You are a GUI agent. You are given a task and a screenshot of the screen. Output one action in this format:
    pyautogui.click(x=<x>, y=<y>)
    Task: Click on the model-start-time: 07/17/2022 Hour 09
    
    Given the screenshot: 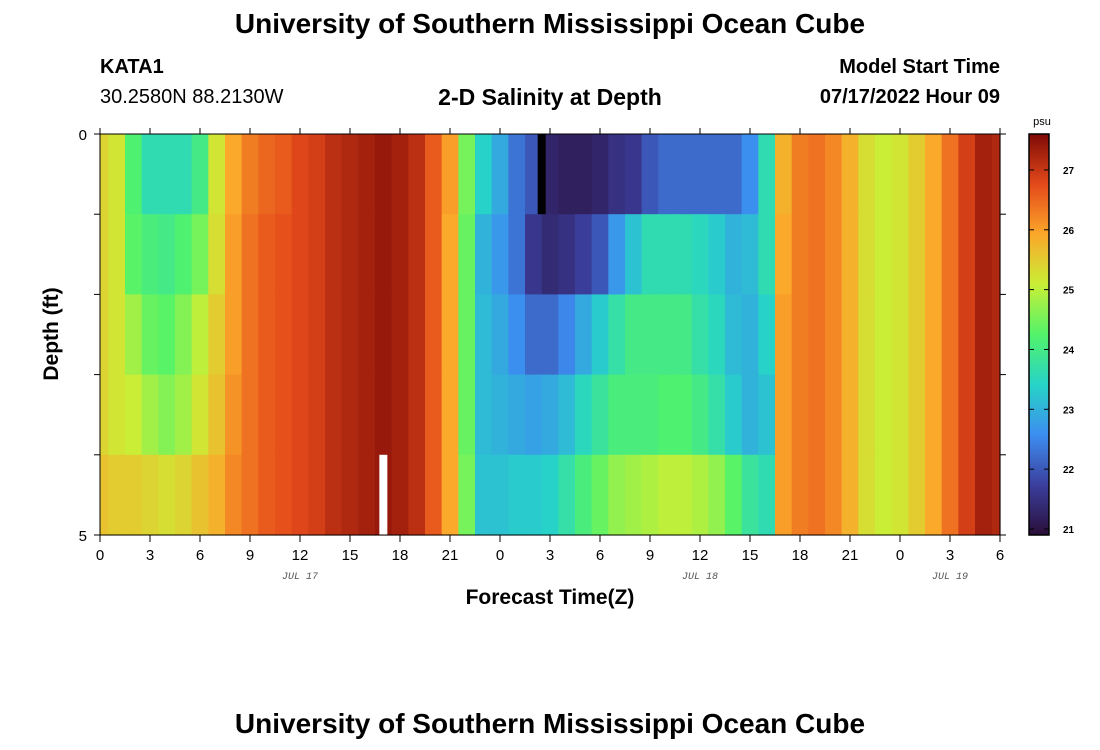 What is the action you would take?
    pyautogui.click(x=909, y=97)
    